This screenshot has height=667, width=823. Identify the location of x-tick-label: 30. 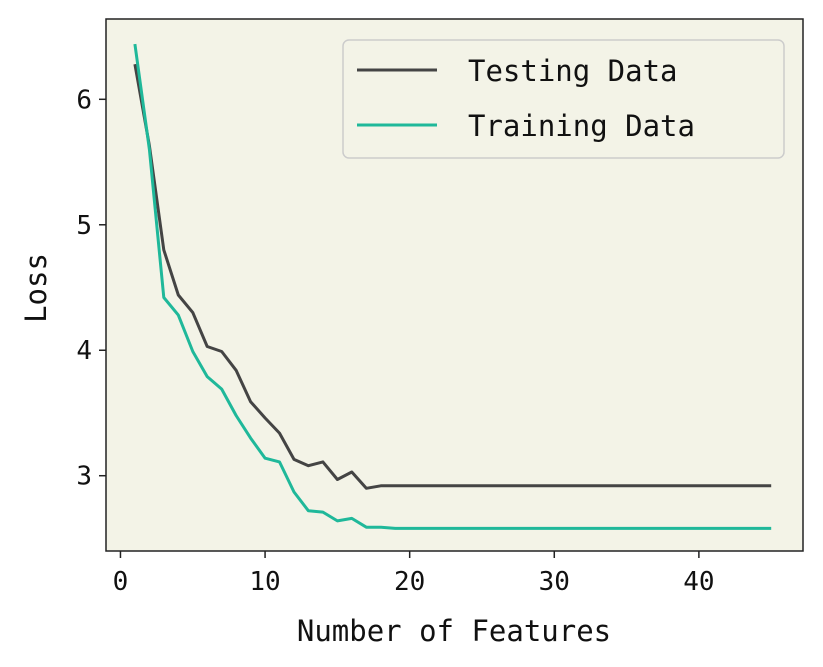
(554, 582).